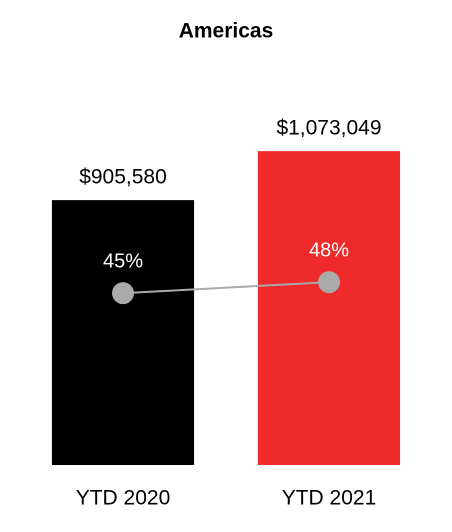 The width and height of the screenshot is (452, 532). Describe the element at coordinates (123, 498) in the screenshot. I see `x-tick-label: YTD 2020` at that location.